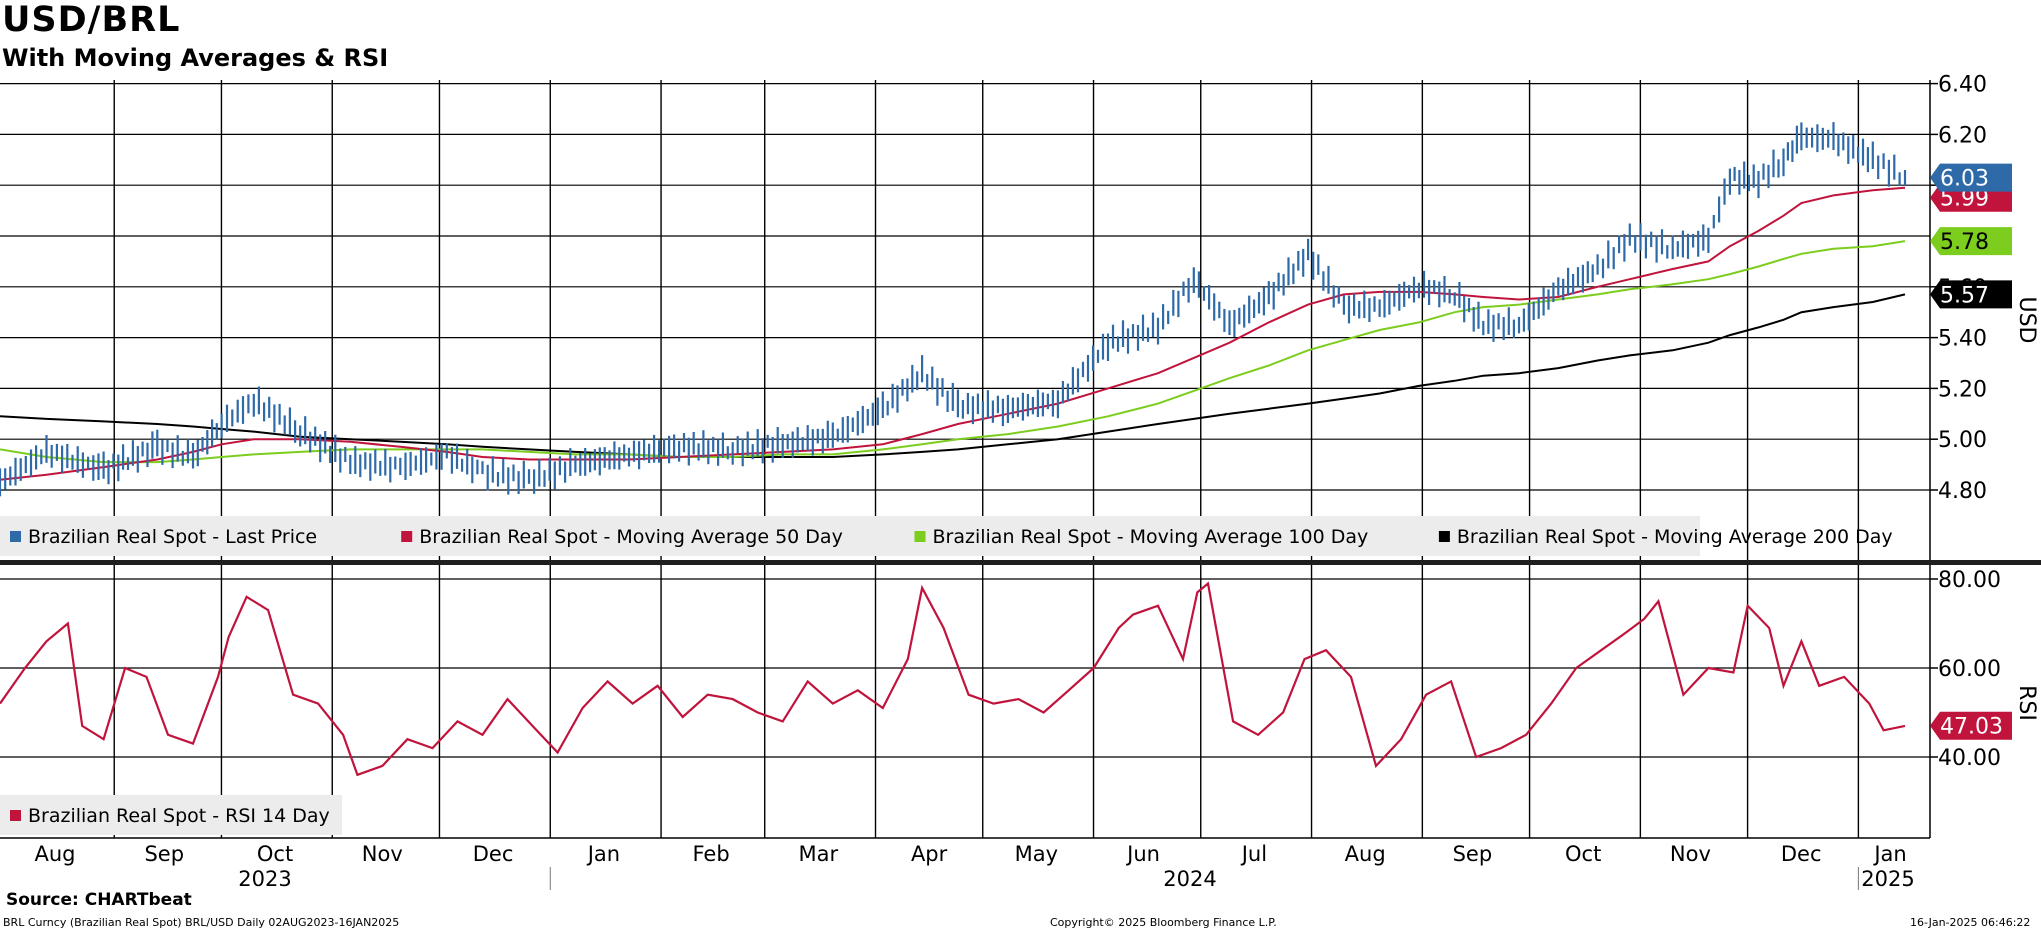 The image size is (2041, 932). I want to click on x-month-label: May, so click(1036, 854).